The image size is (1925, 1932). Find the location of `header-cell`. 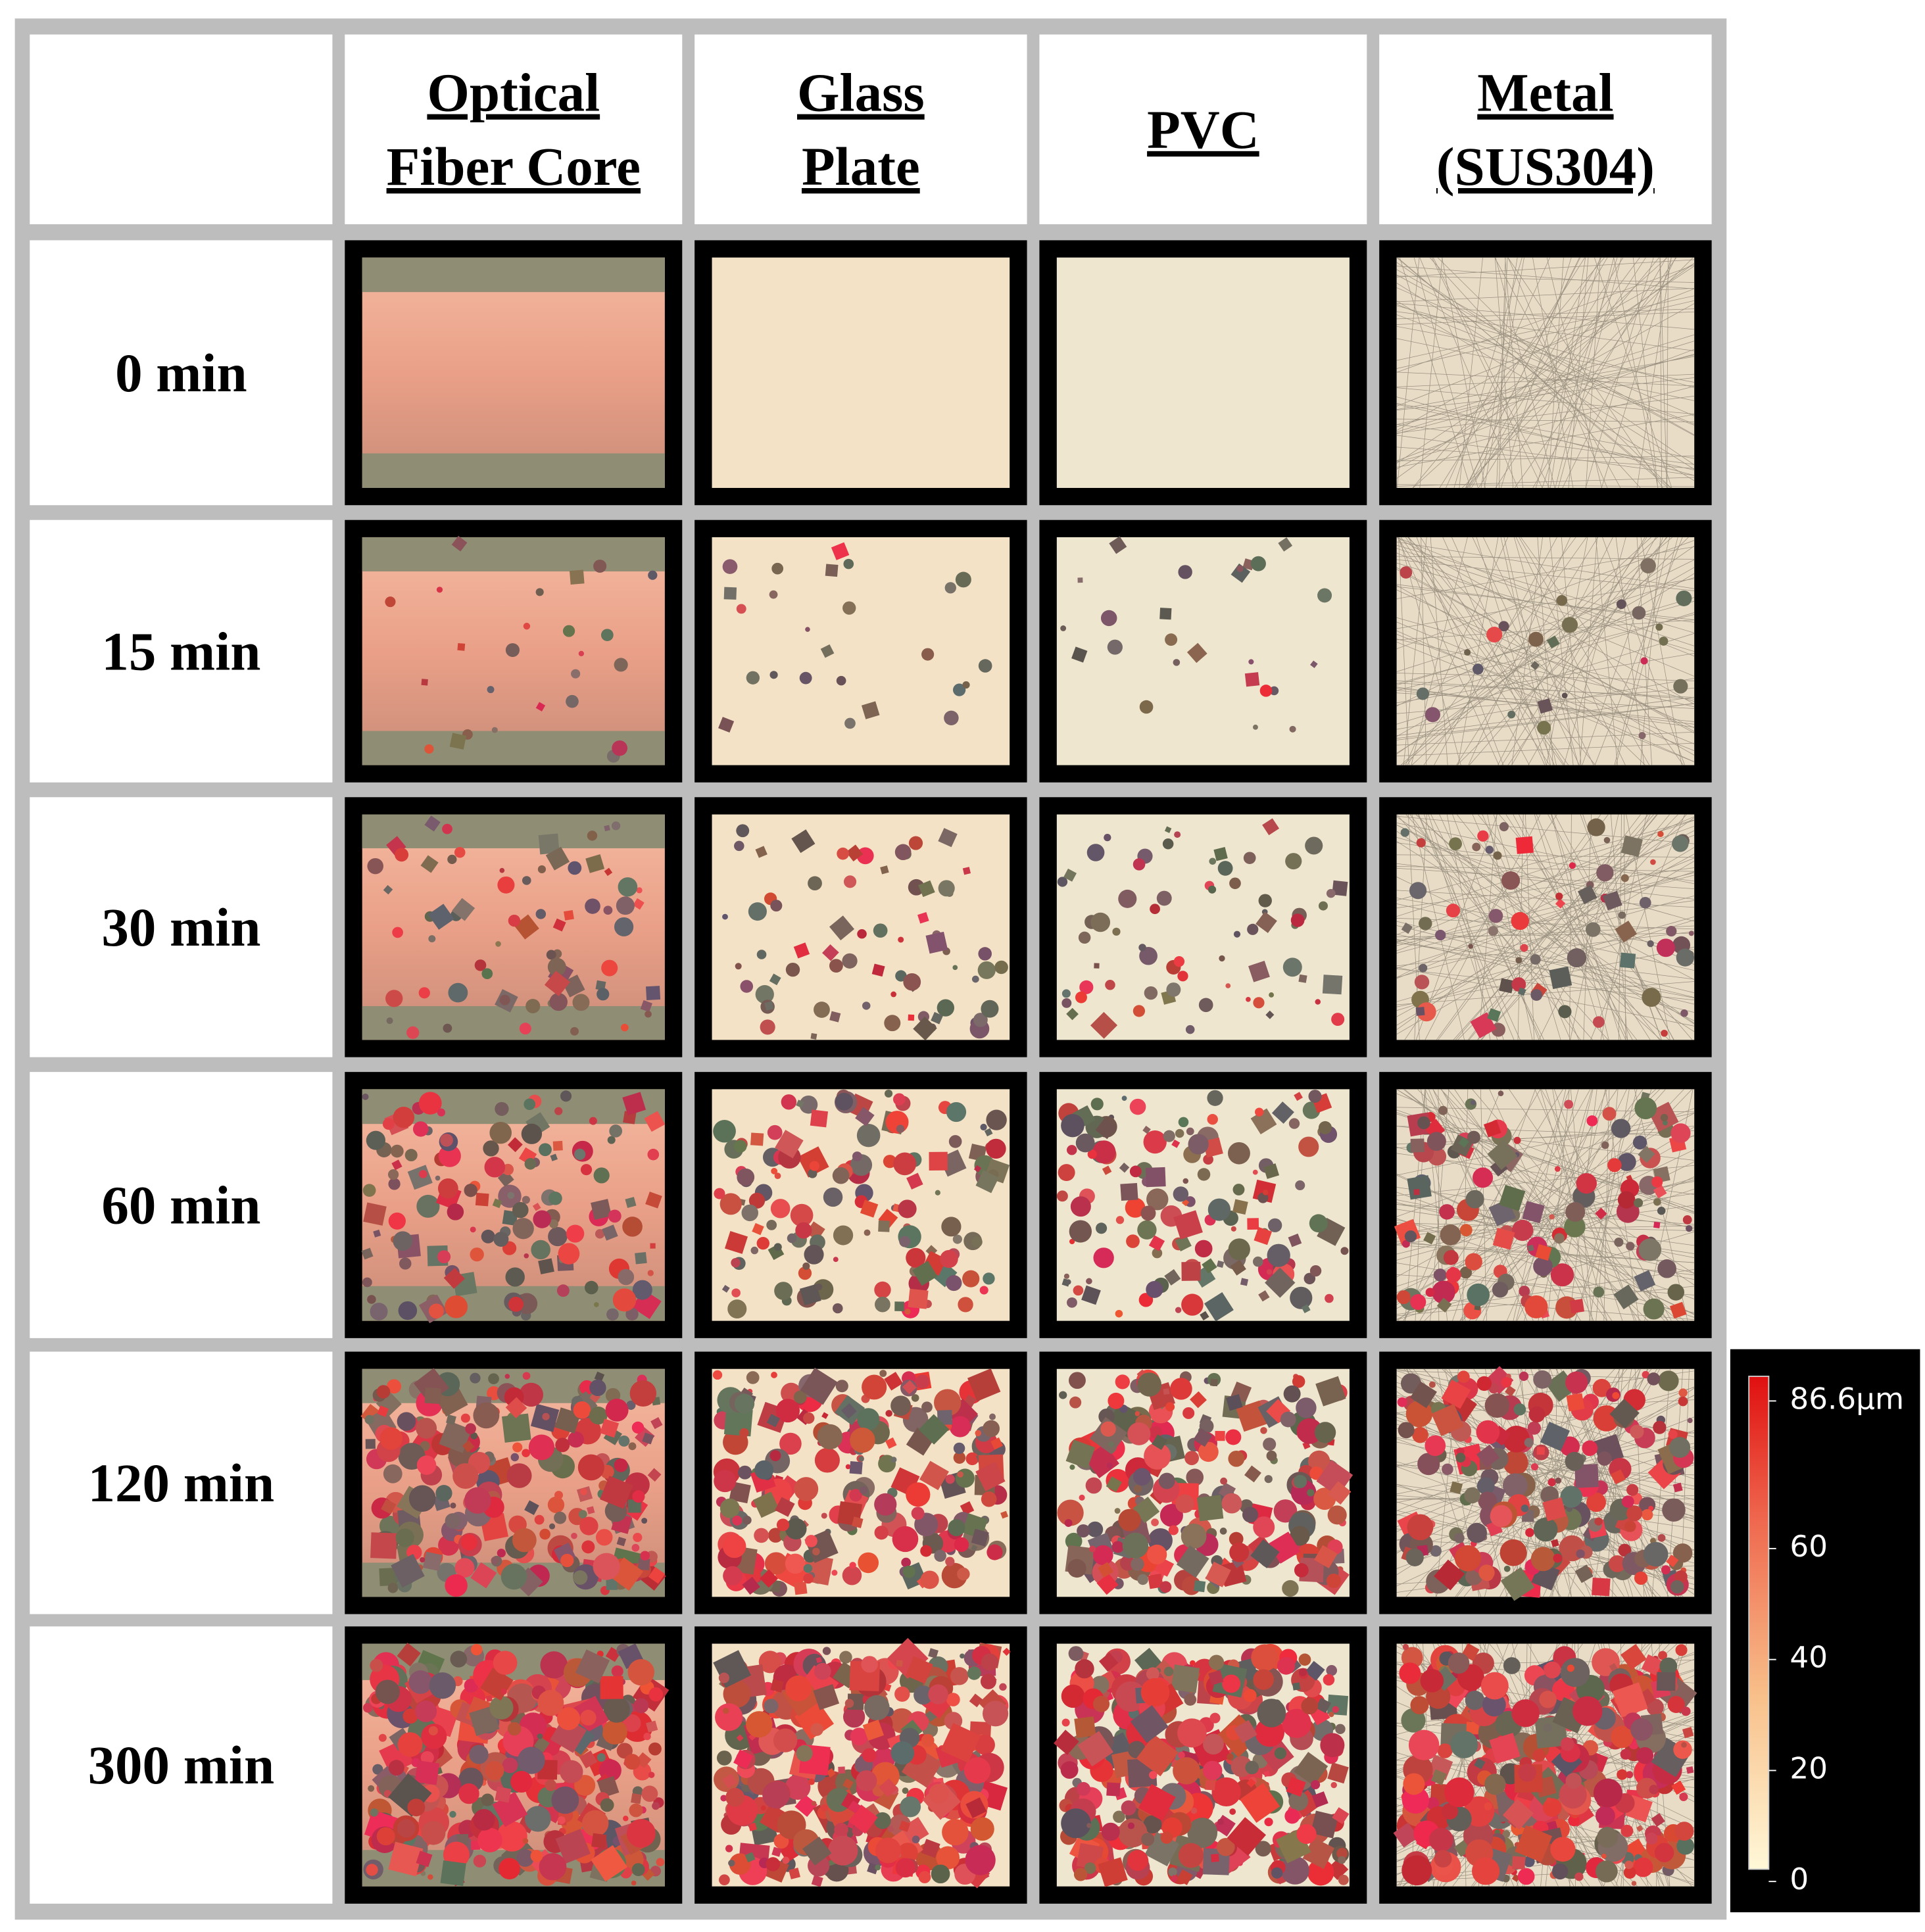

header-cell is located at coordinates (514, 129).